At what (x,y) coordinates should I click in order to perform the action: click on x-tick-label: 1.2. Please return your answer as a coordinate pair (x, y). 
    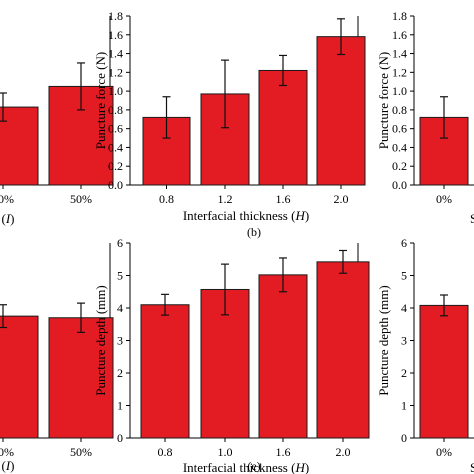
    Looking at the image, I should click on (225, 199).